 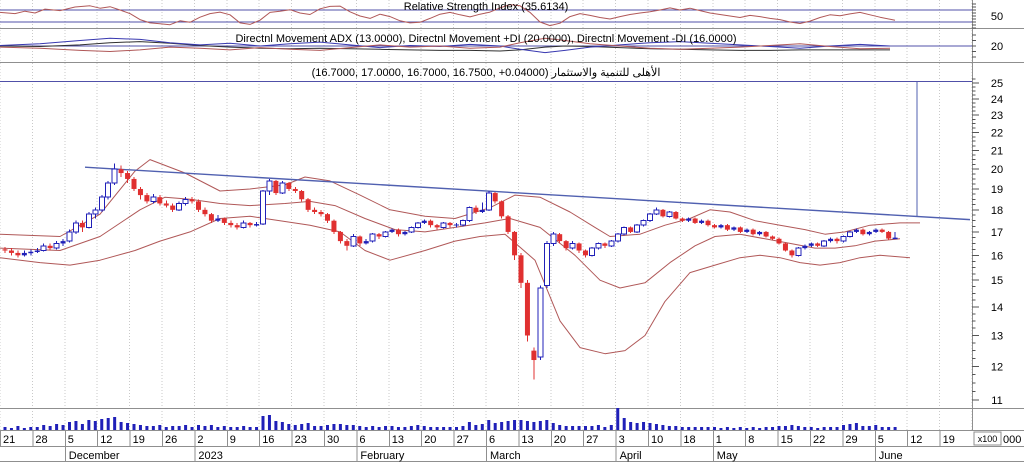 What do you see at coordinates (997, 233) in the screenshot?
I see `price-axis-label: 17` at bounding box center [997, 233].